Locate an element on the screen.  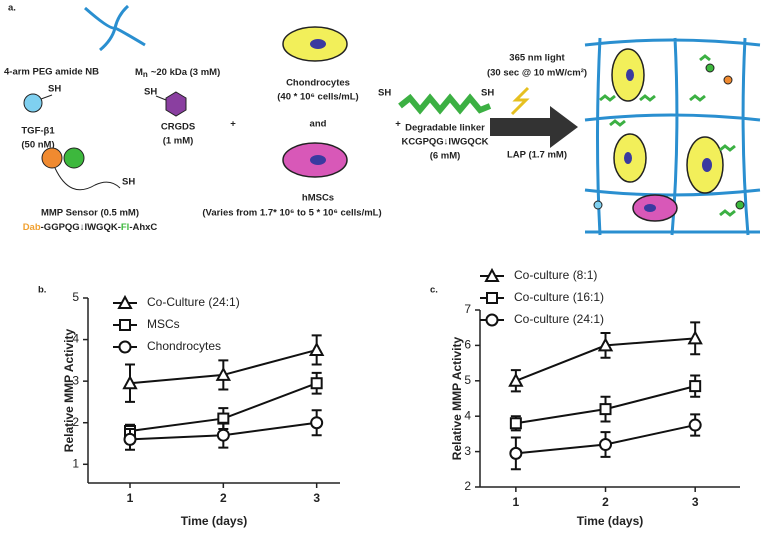
mn-label: Mn ~20 kDa (3 mM) is located at coordinates (177, 73).